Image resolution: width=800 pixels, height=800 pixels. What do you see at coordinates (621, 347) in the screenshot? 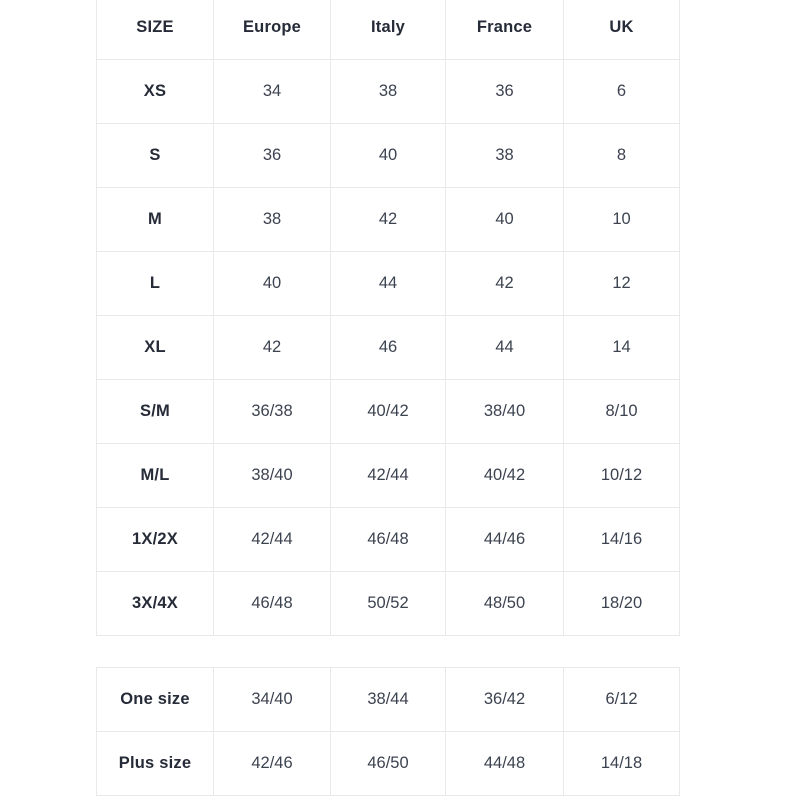
I see `cell-uk: 14` at bounding box center [621, 347].